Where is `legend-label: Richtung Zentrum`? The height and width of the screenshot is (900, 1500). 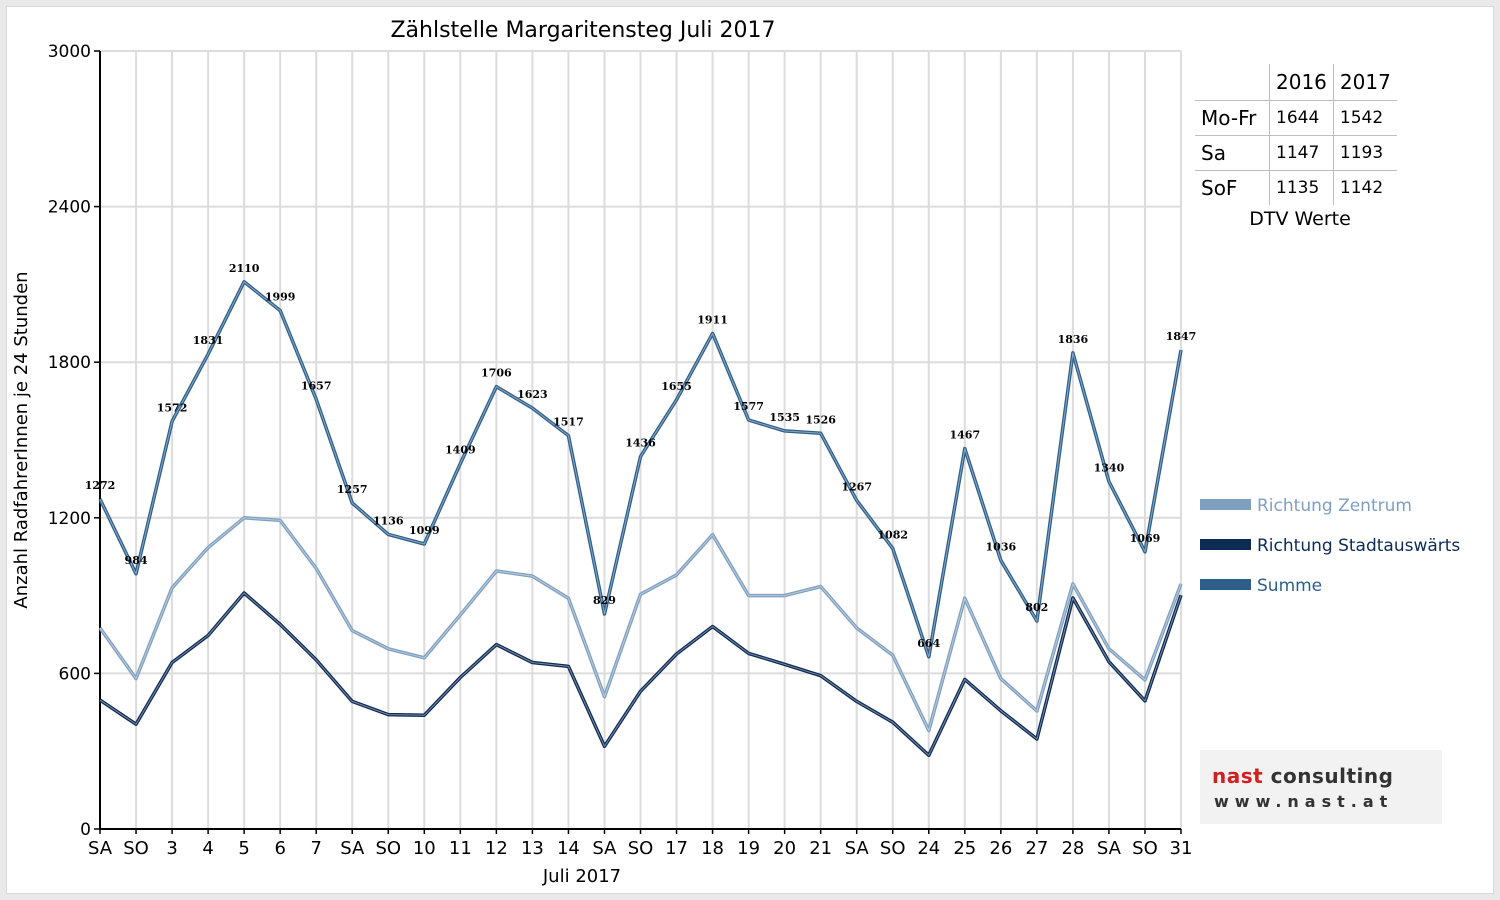 legend-label: Richtung Zentrum is located at coordinates (1334, 506).